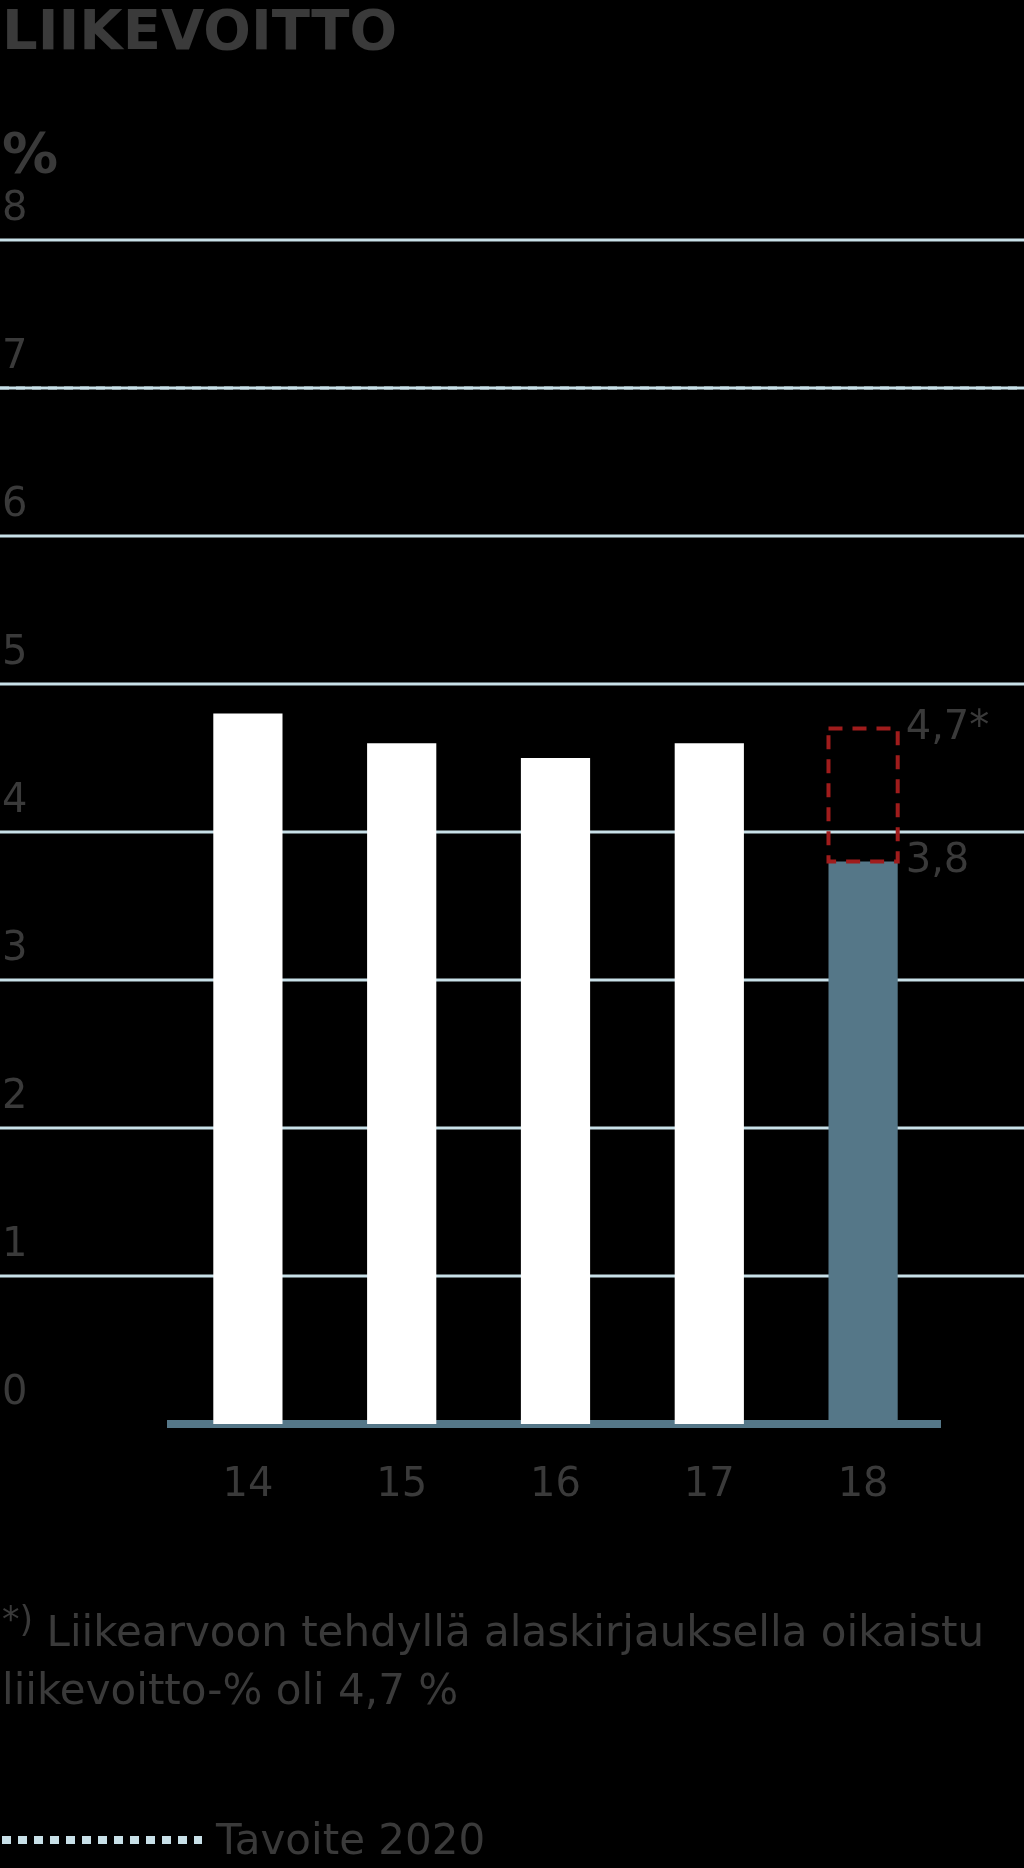  What do you see at coordinates (351, 1839) in the screenshot?
I see `legend-label: Tavoite 2020` at bounding box center [351, 1839].